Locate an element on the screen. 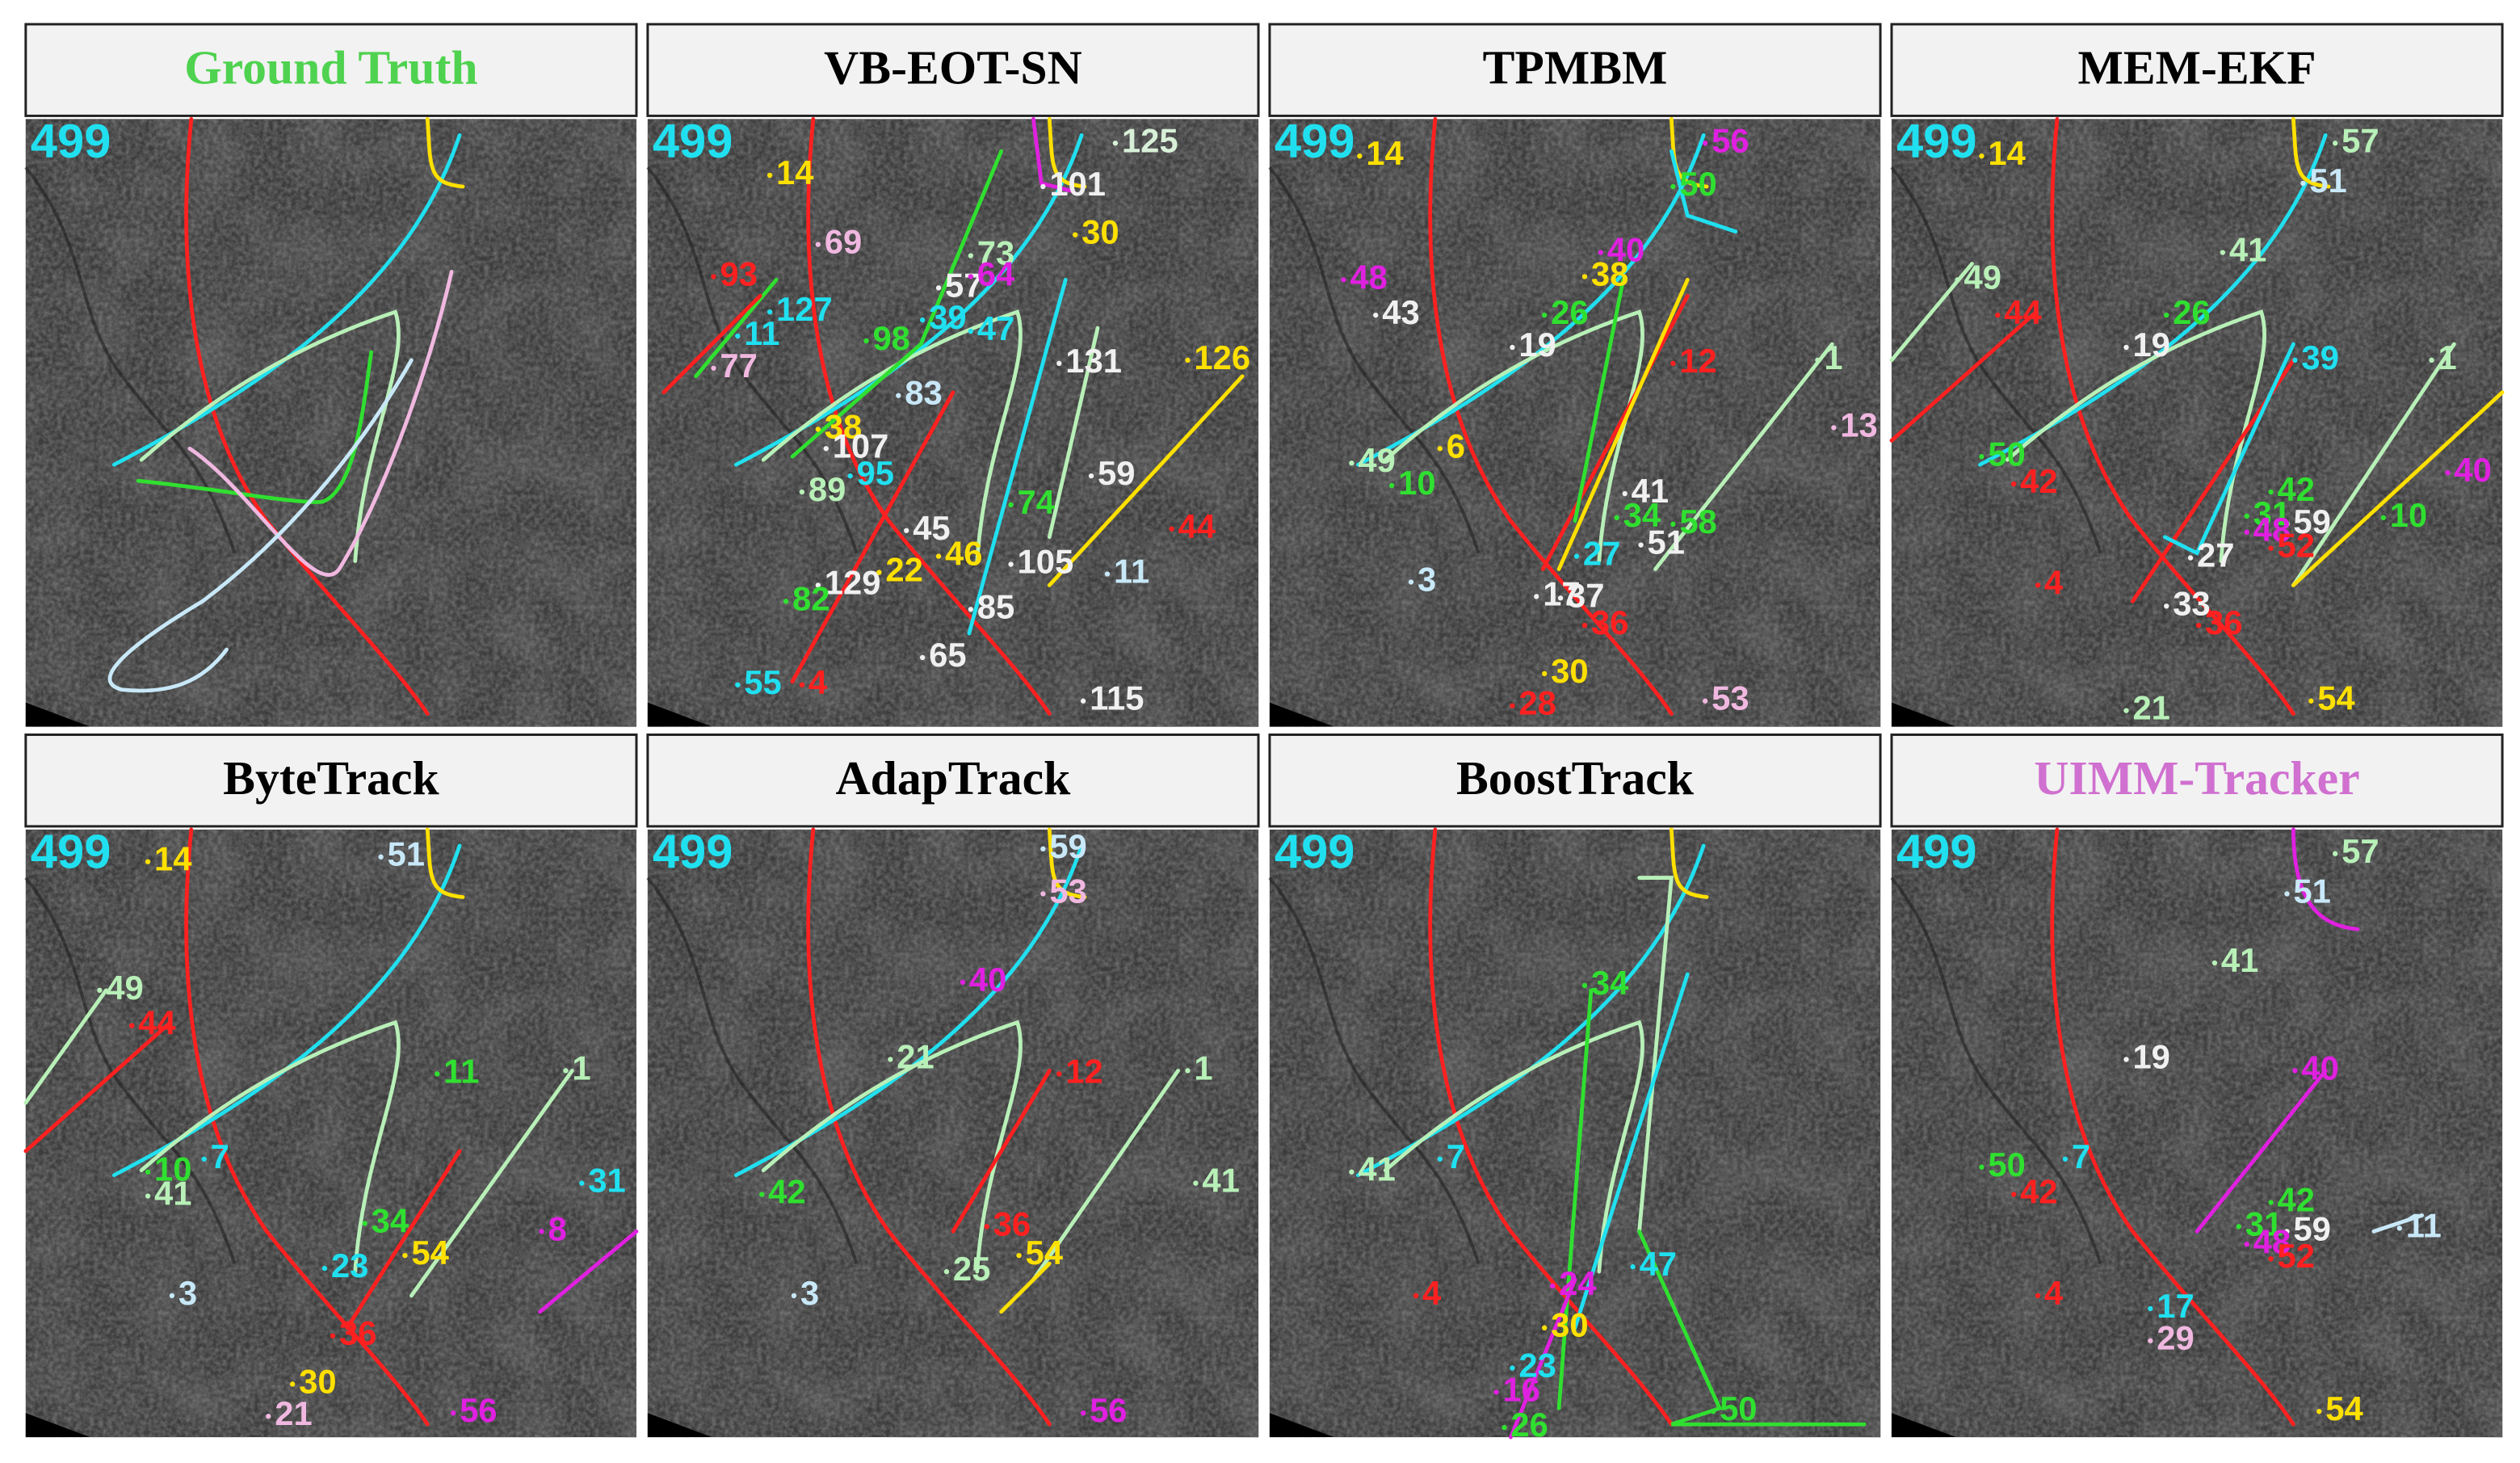 The height and width of the screenshot is (1463, 2520). track-id: 41 is located at coordinates (1220, 1181).